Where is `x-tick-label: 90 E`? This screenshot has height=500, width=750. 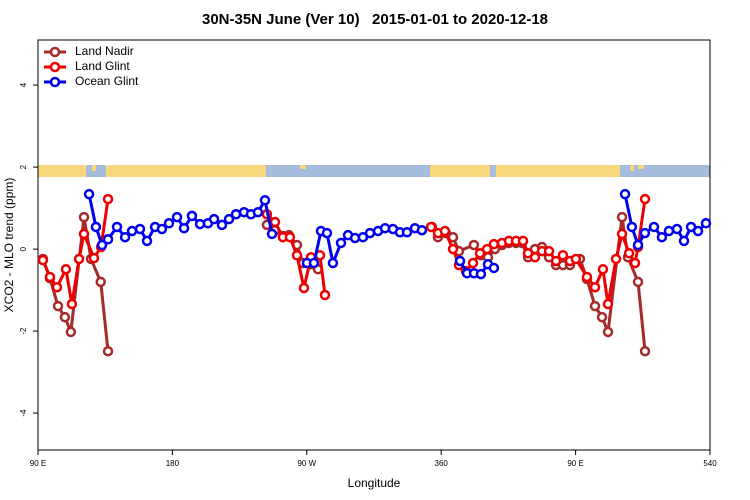 x-tick-label: 90 E is located at coordinates (575, 463).